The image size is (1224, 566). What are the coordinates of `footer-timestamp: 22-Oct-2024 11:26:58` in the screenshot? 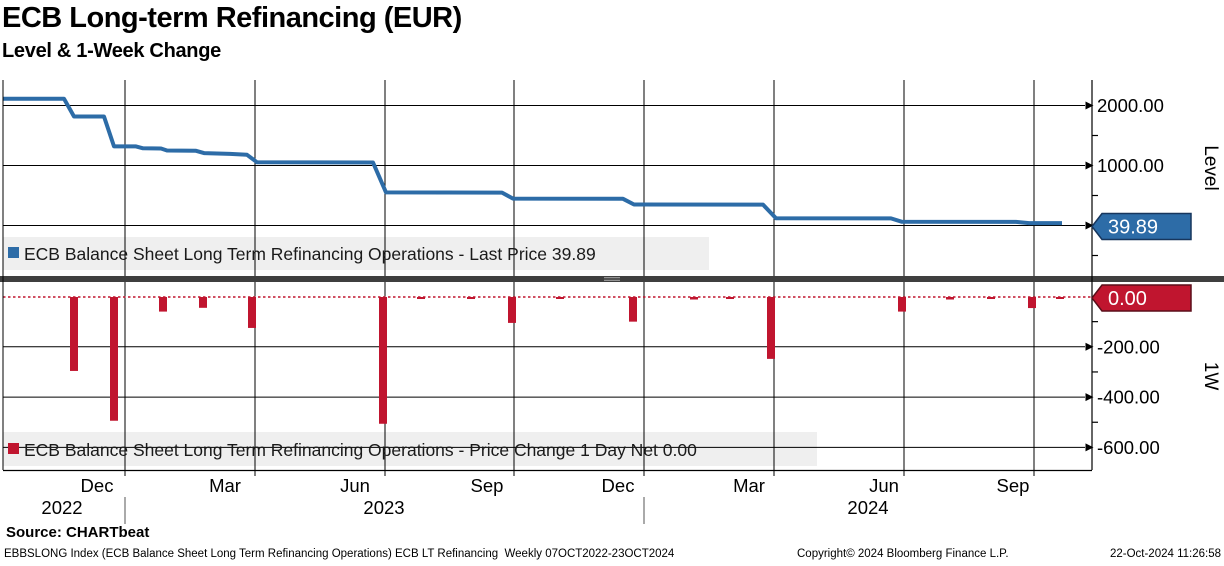 It's located at (1165, 554).